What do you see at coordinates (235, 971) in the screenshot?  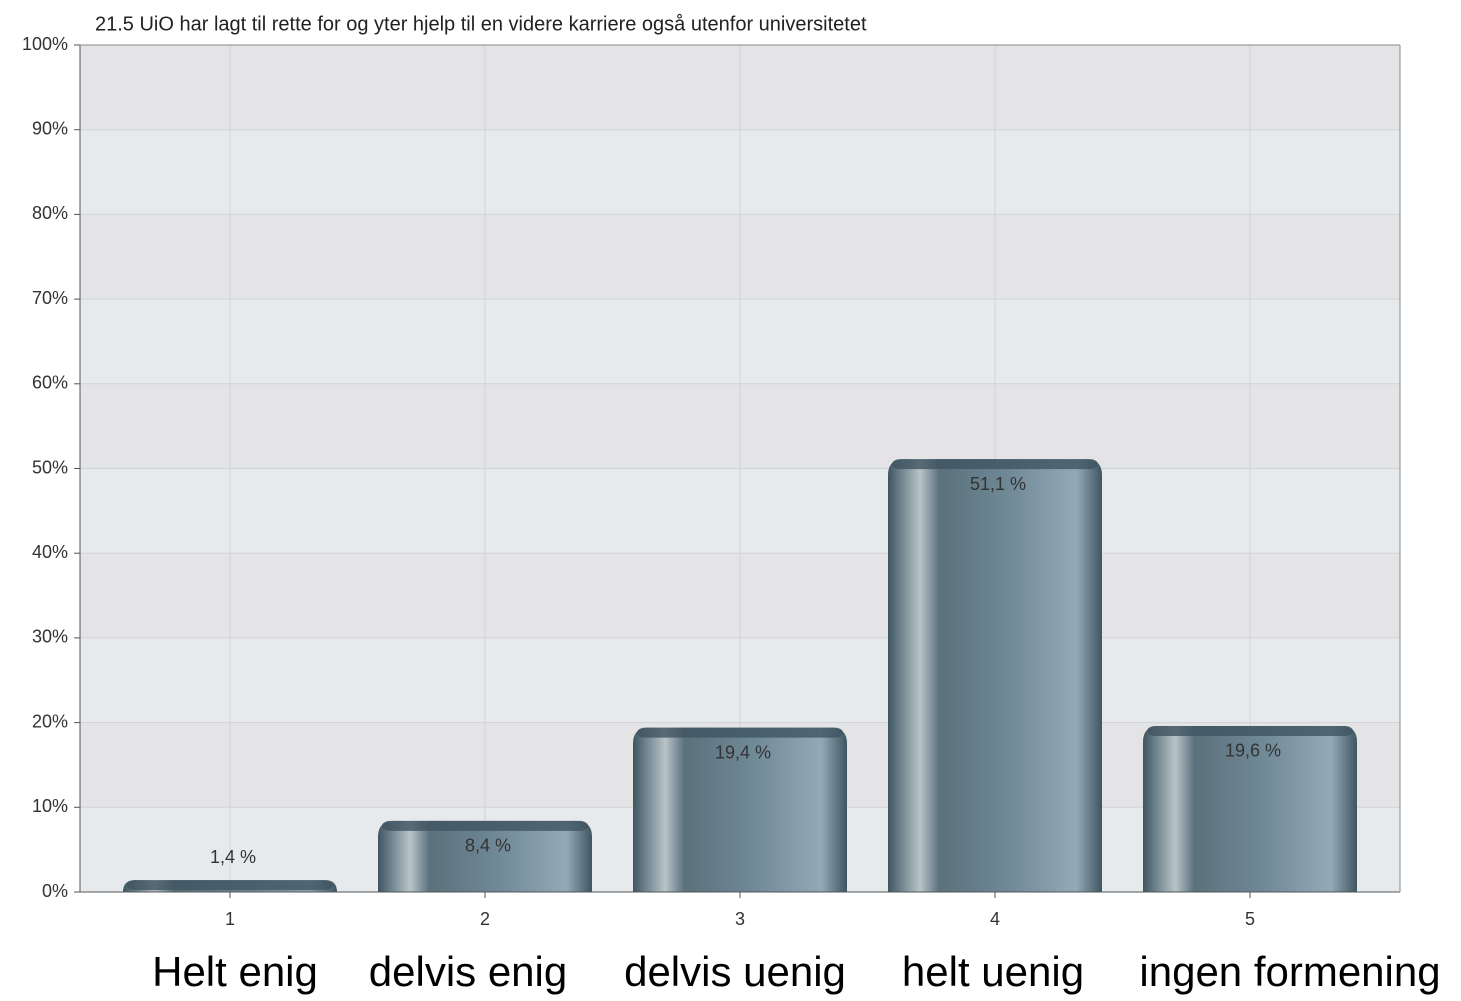 I see `category-description: Helt enig` at bounding box center [235, 971].